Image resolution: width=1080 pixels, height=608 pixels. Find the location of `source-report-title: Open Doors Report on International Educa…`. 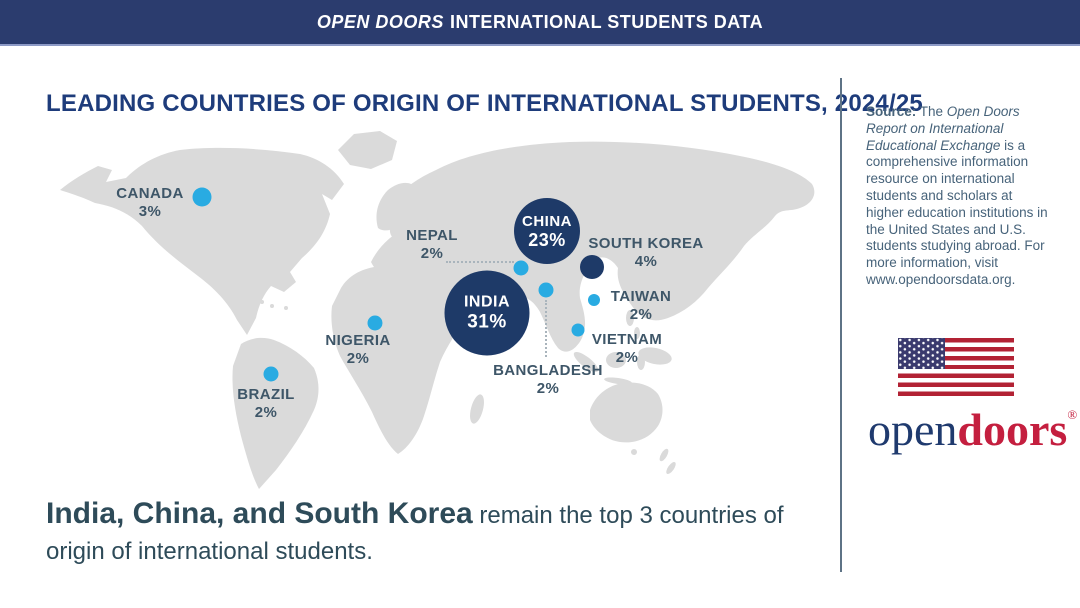

source-report-title: Open Doors Report on International Educa… is located at coordinates (943, 128).